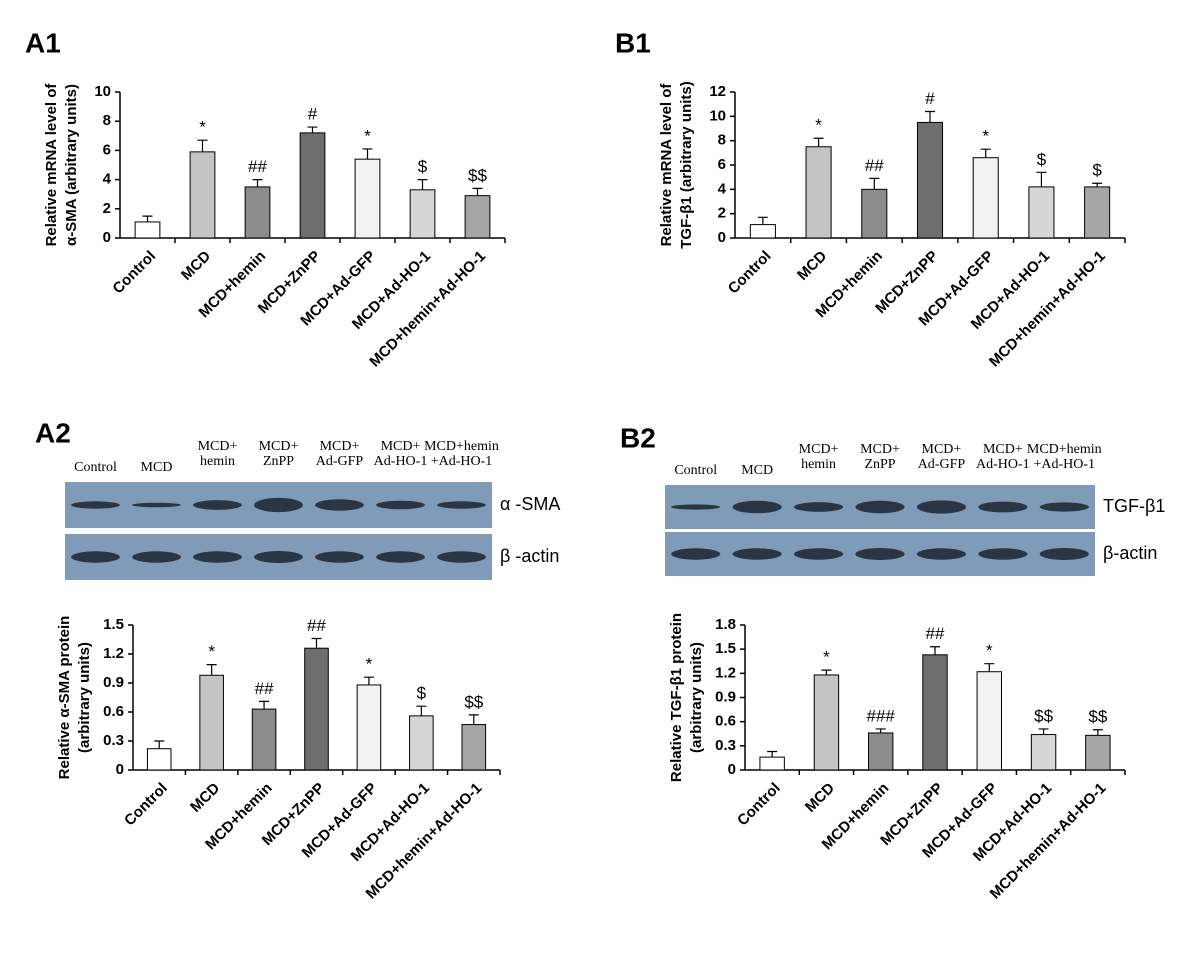 The width and height of the screenshot is (1200, 968). Describe the element at coordinates (43, 42) in the screenshot. I see `panel-label: A1` at that location.